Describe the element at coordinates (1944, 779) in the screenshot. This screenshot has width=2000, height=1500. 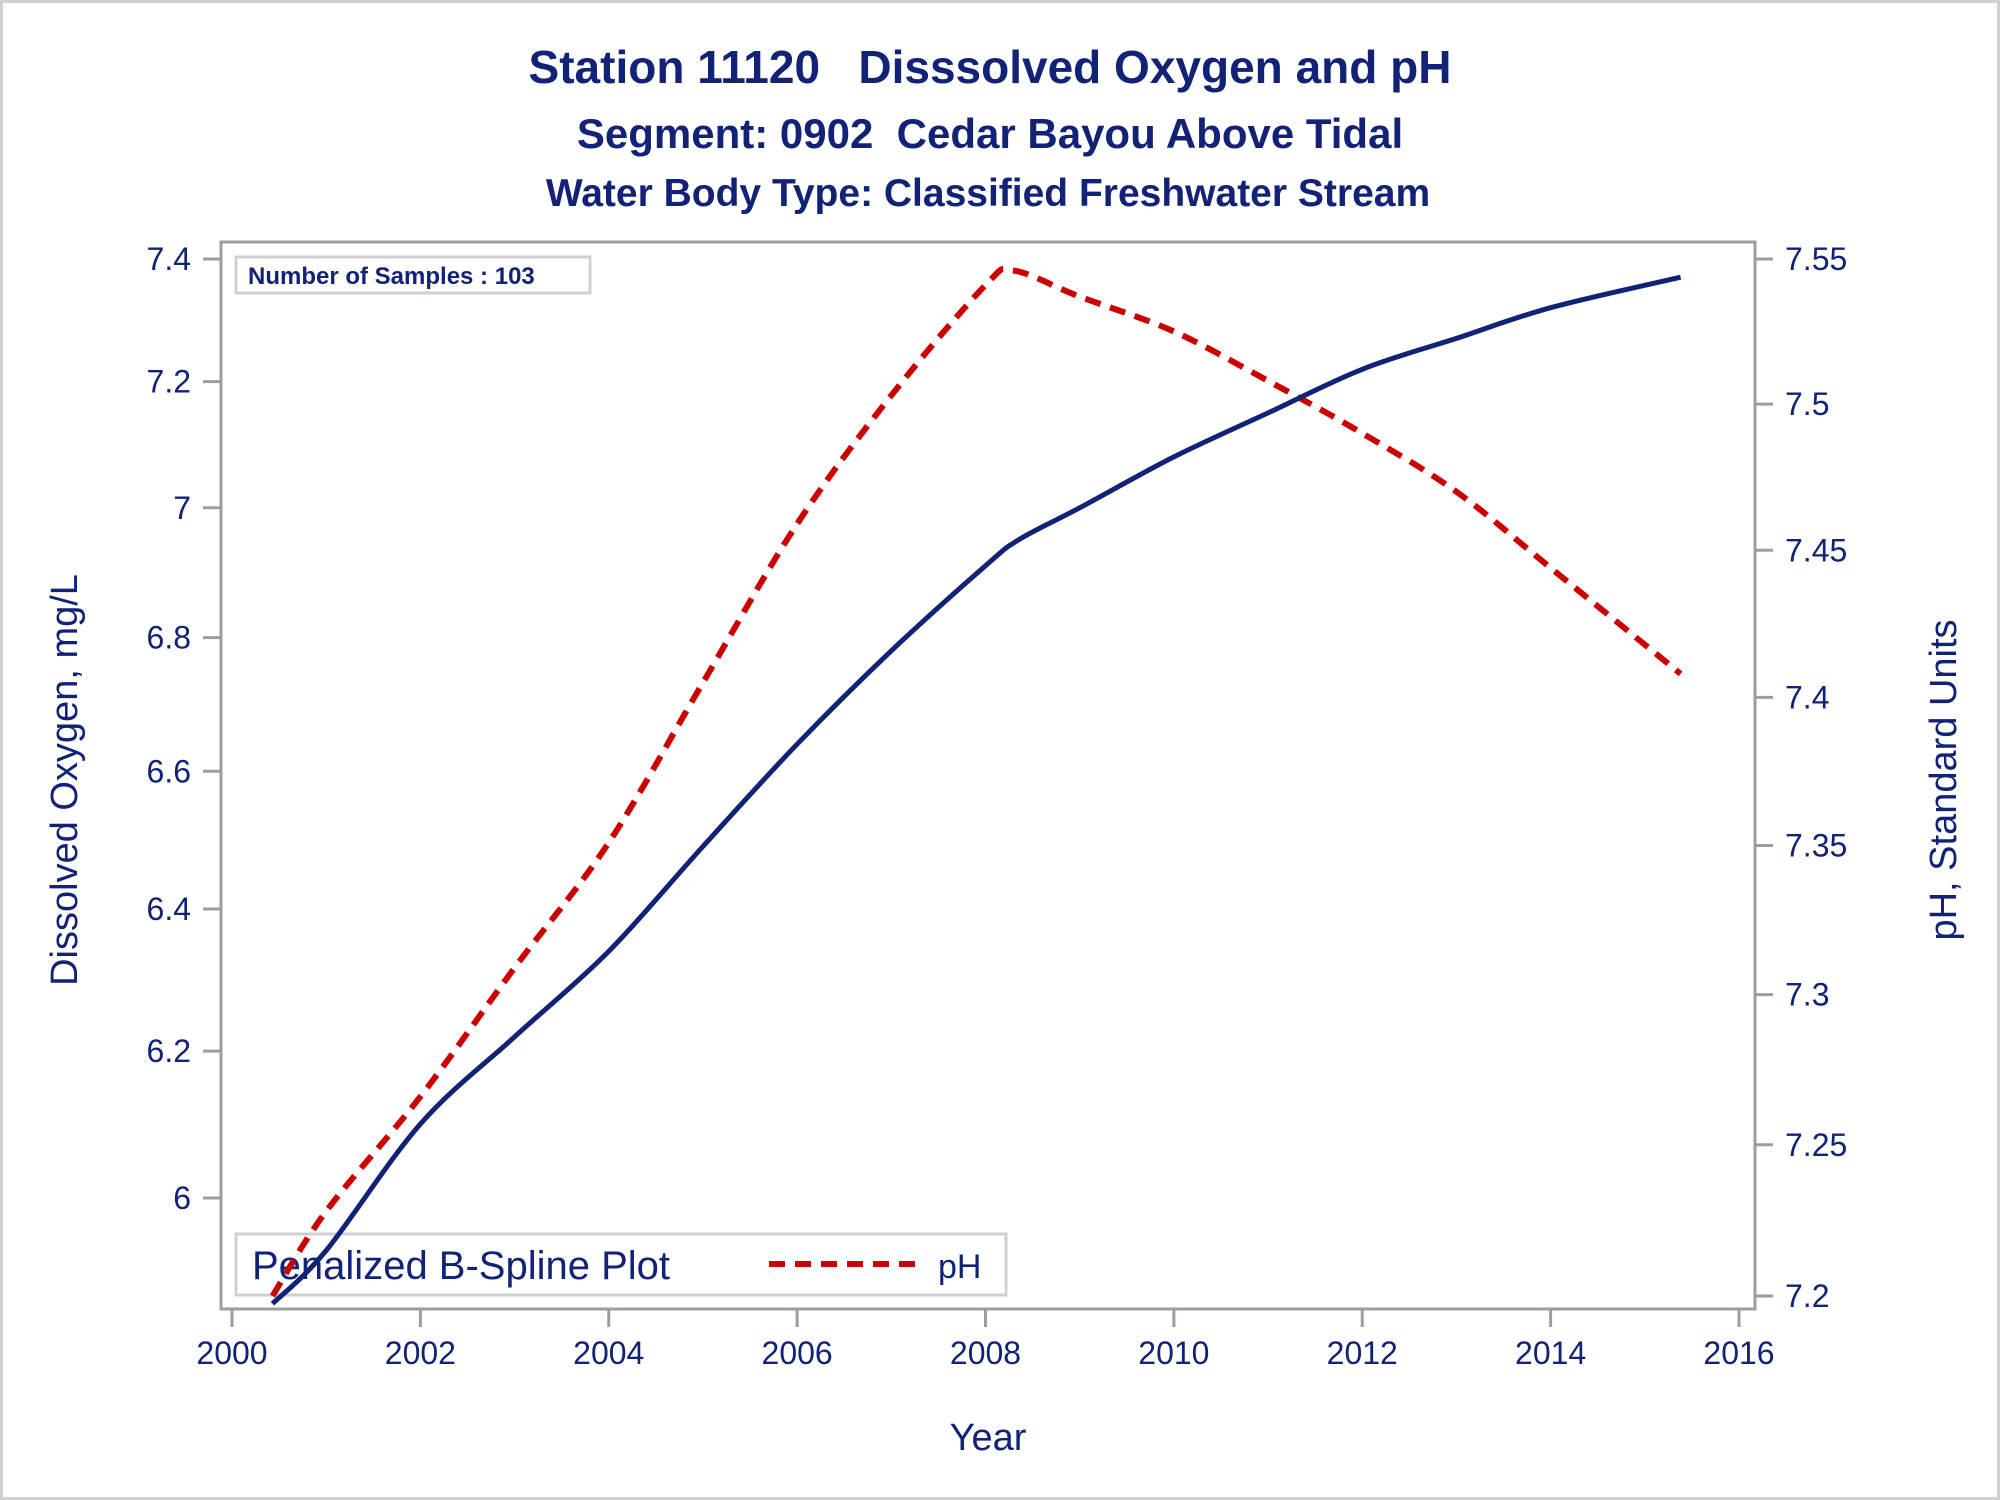
I see `y2-axis-title: pH, Standard Units` at that location.